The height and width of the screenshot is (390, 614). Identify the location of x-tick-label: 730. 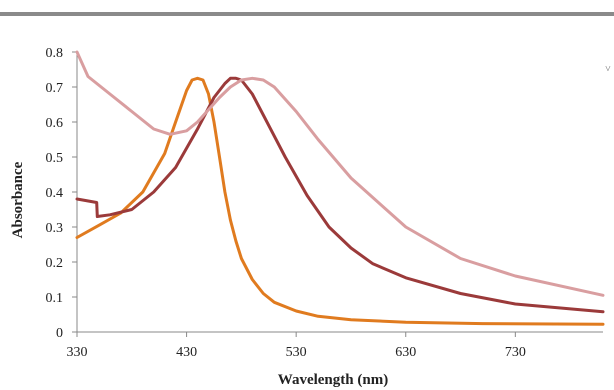
(515, 352).